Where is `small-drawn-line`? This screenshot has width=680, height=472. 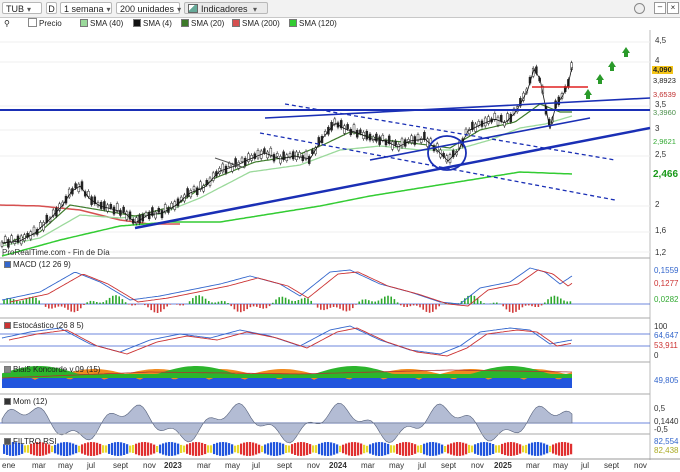
small-drawn-line is located at coordinates (230, 163).